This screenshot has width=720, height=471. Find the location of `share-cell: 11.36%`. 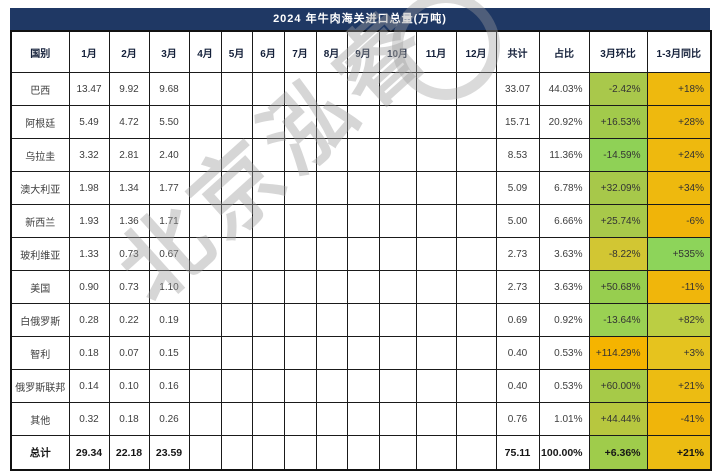

share-cell: 11.36% is located at coordinates (564, 155).